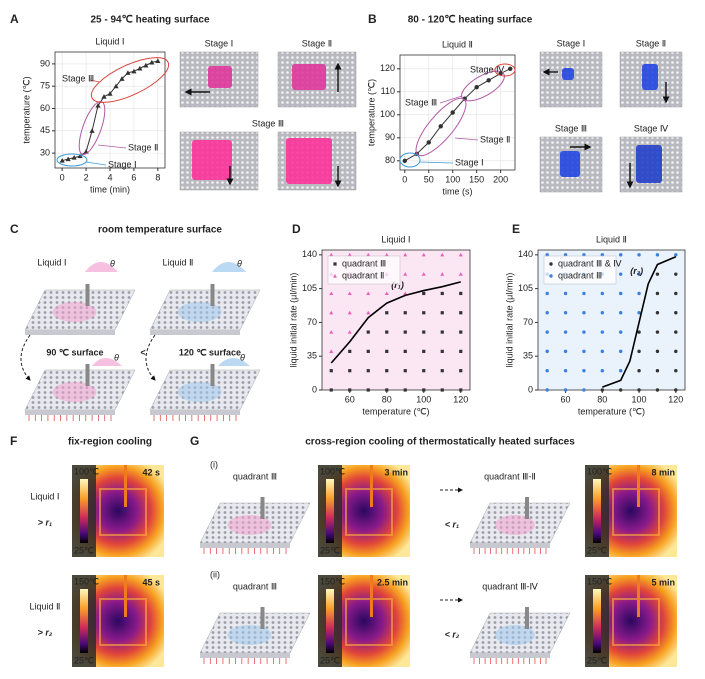 This screenshot has width=705, height=679. What do you see at coordinates (369, 512) in the screenshot?
I see `thermal-square` at bounding box center [369, 512].